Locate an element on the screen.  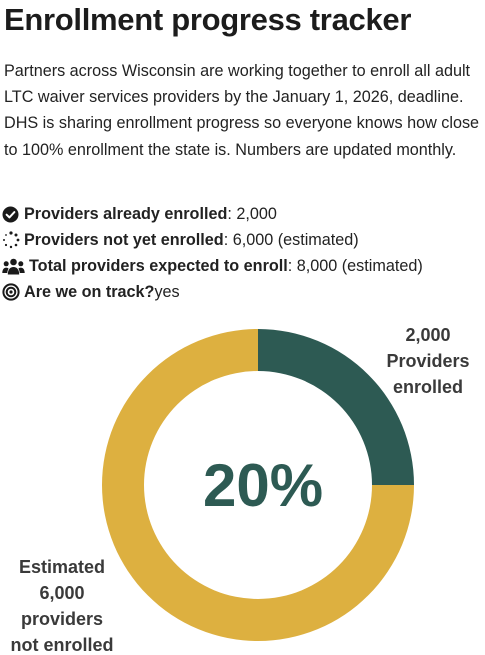
center-percent-label: 20% is located at coordinates (263, 485).